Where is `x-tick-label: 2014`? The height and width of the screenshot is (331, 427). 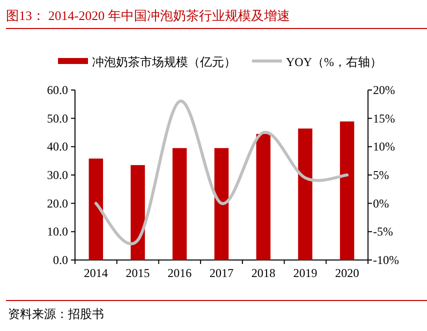 x-tick-label: 2014 is located at coordinates (96, 273).